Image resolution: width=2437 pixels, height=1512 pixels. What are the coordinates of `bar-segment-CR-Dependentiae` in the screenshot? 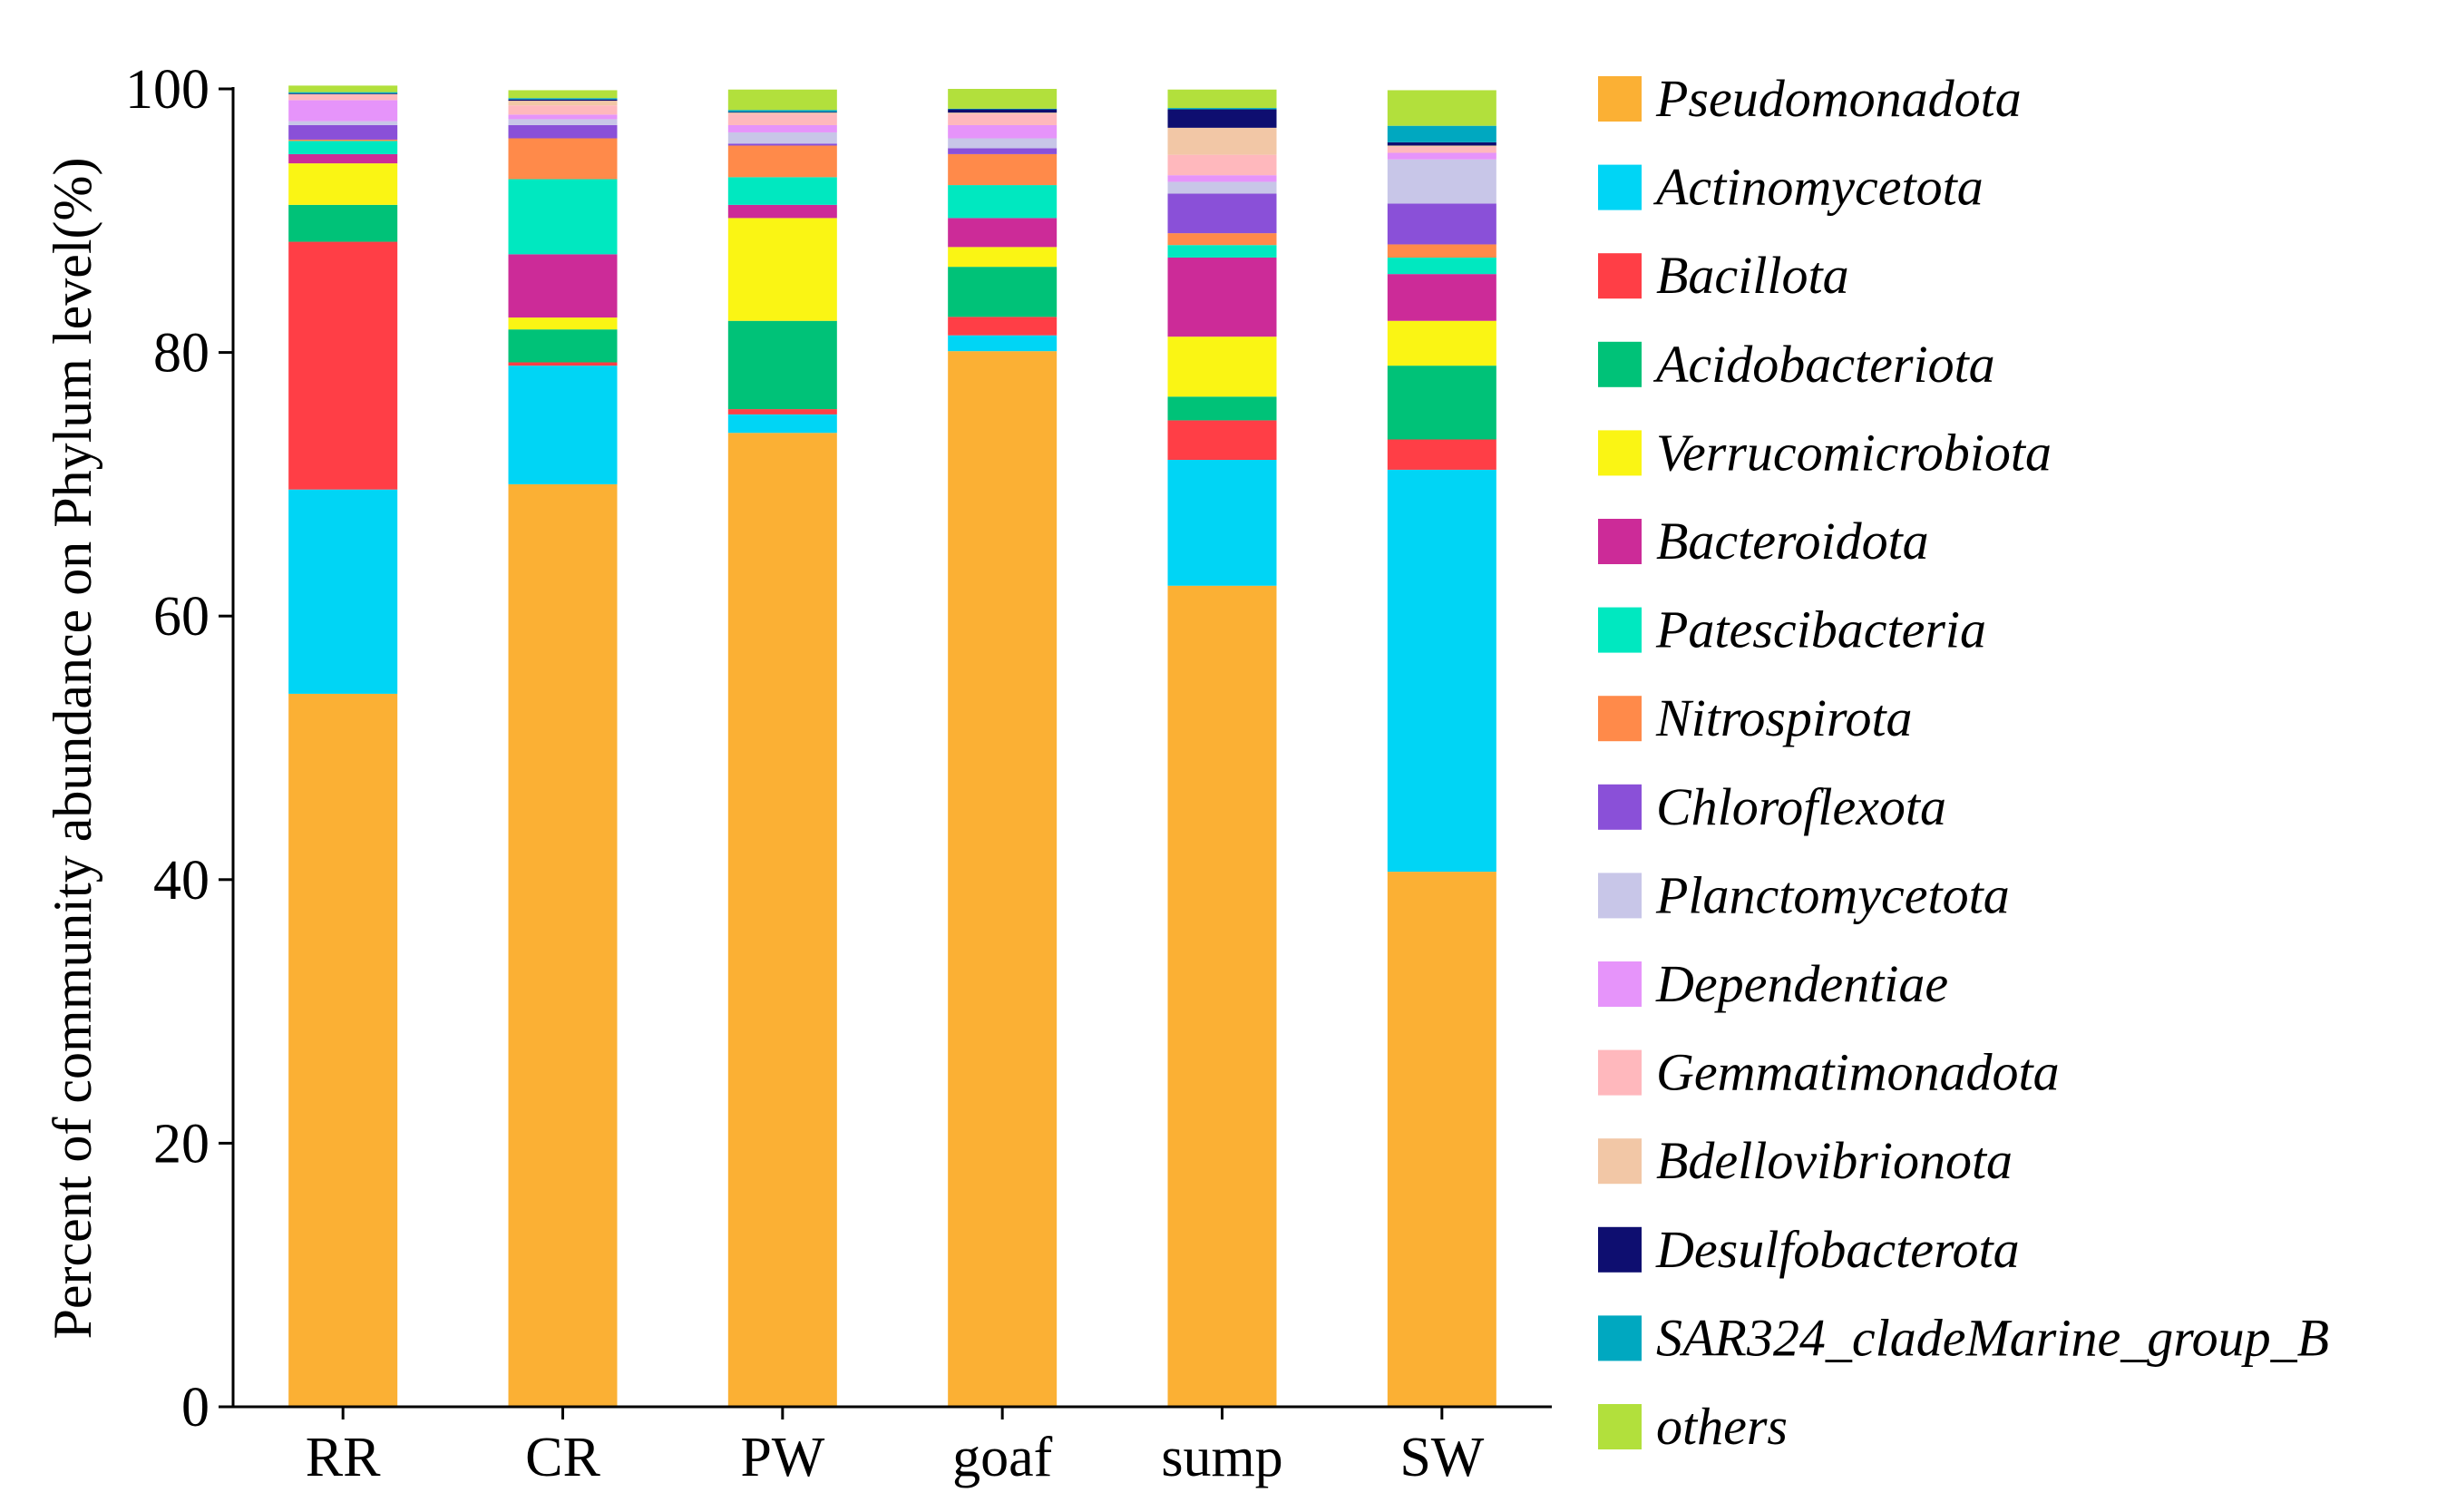 It's located at (563, 117).